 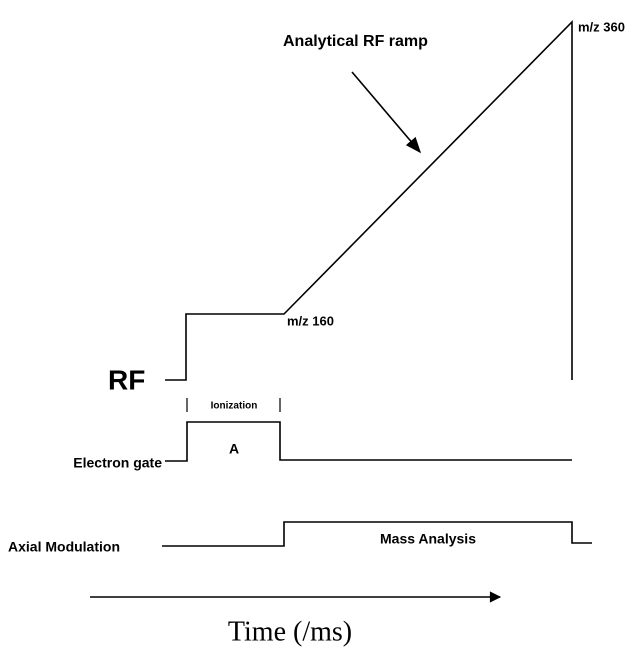 What do you see at coordinates (428, 539) in the screenshot?
I see `mass-analysis-label: Mass Analysis` at bounding box center [428, 539].